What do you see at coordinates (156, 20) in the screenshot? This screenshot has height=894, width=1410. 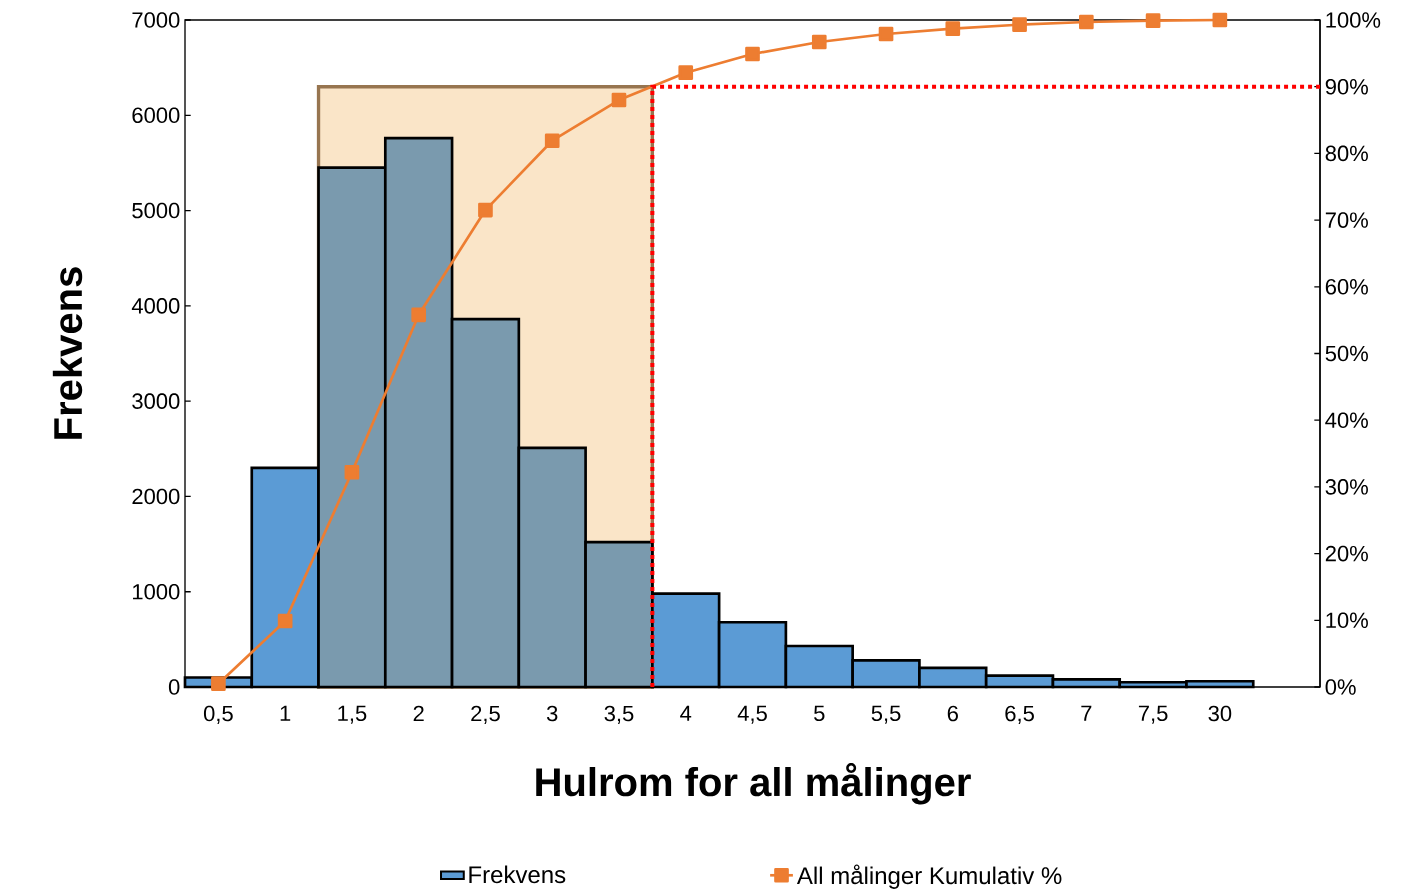 I see `y-tick-label: 7000` at bounding box center [156, 20].